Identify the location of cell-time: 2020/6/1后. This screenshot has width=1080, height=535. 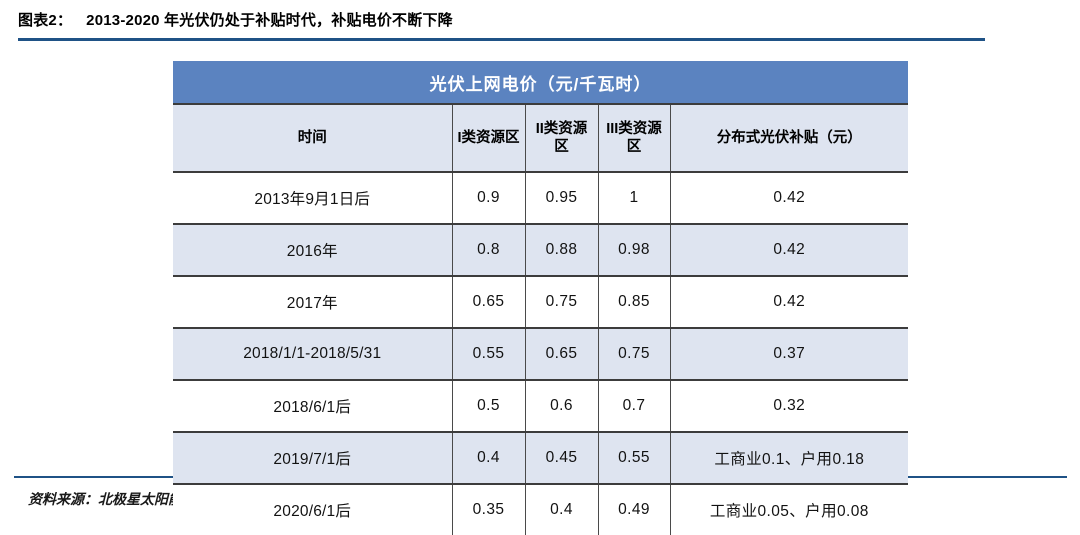
(312, 509).